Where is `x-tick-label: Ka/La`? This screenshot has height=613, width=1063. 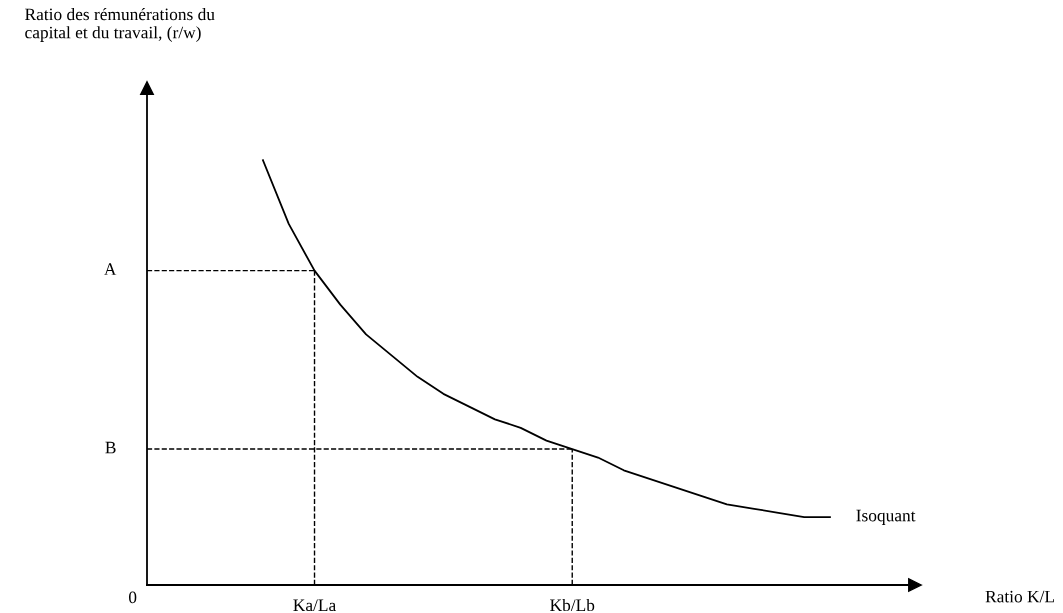
x-tick-label: Ka/La is located at coordinates (314, 605).